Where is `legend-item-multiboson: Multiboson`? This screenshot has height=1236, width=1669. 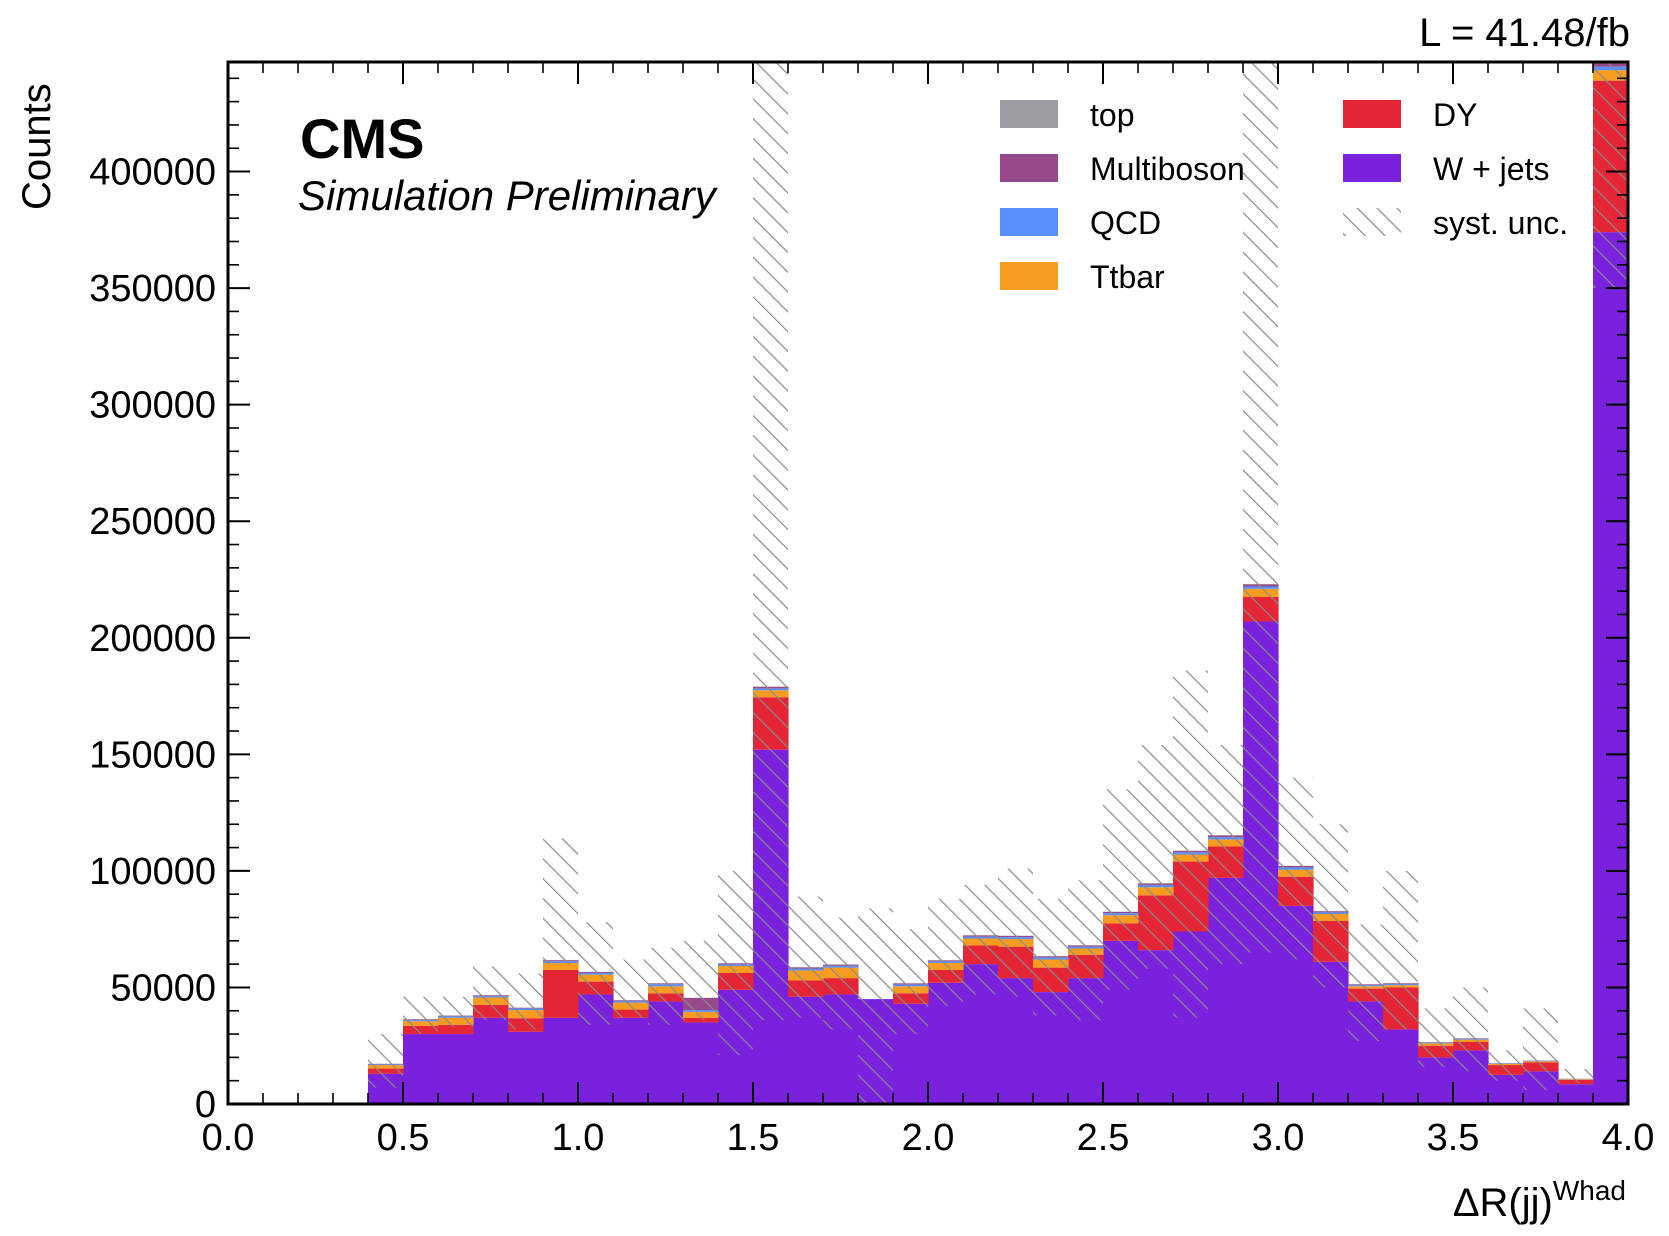
legend-item-multiboson: Multiboson is located at coordinates (1122, 169).